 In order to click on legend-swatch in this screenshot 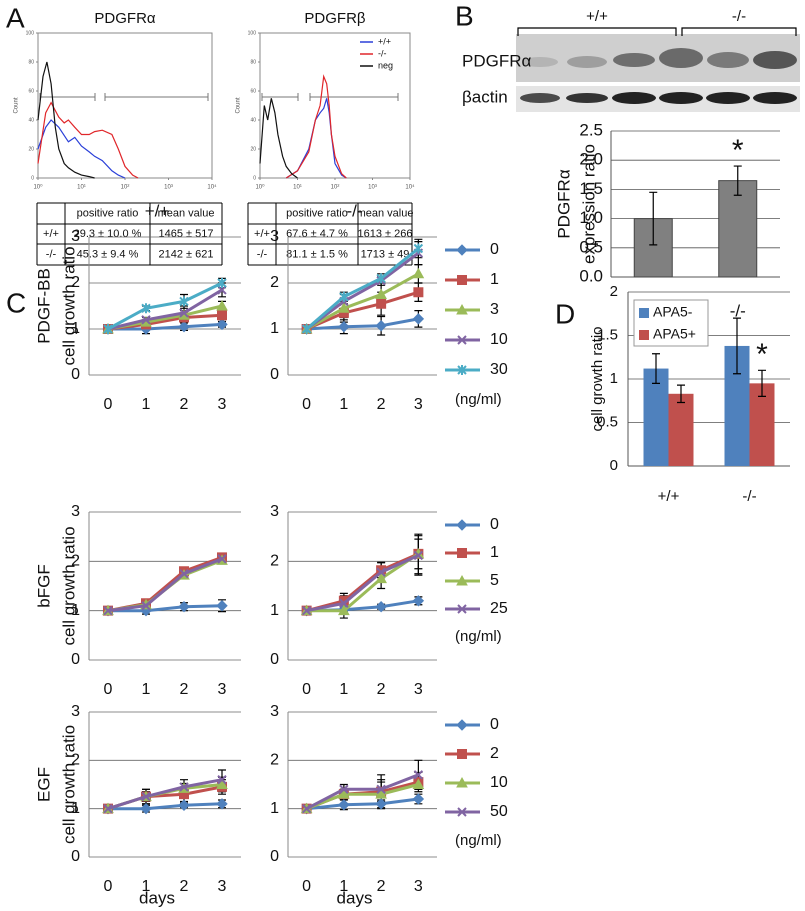, I will do `click(644, 313)`.